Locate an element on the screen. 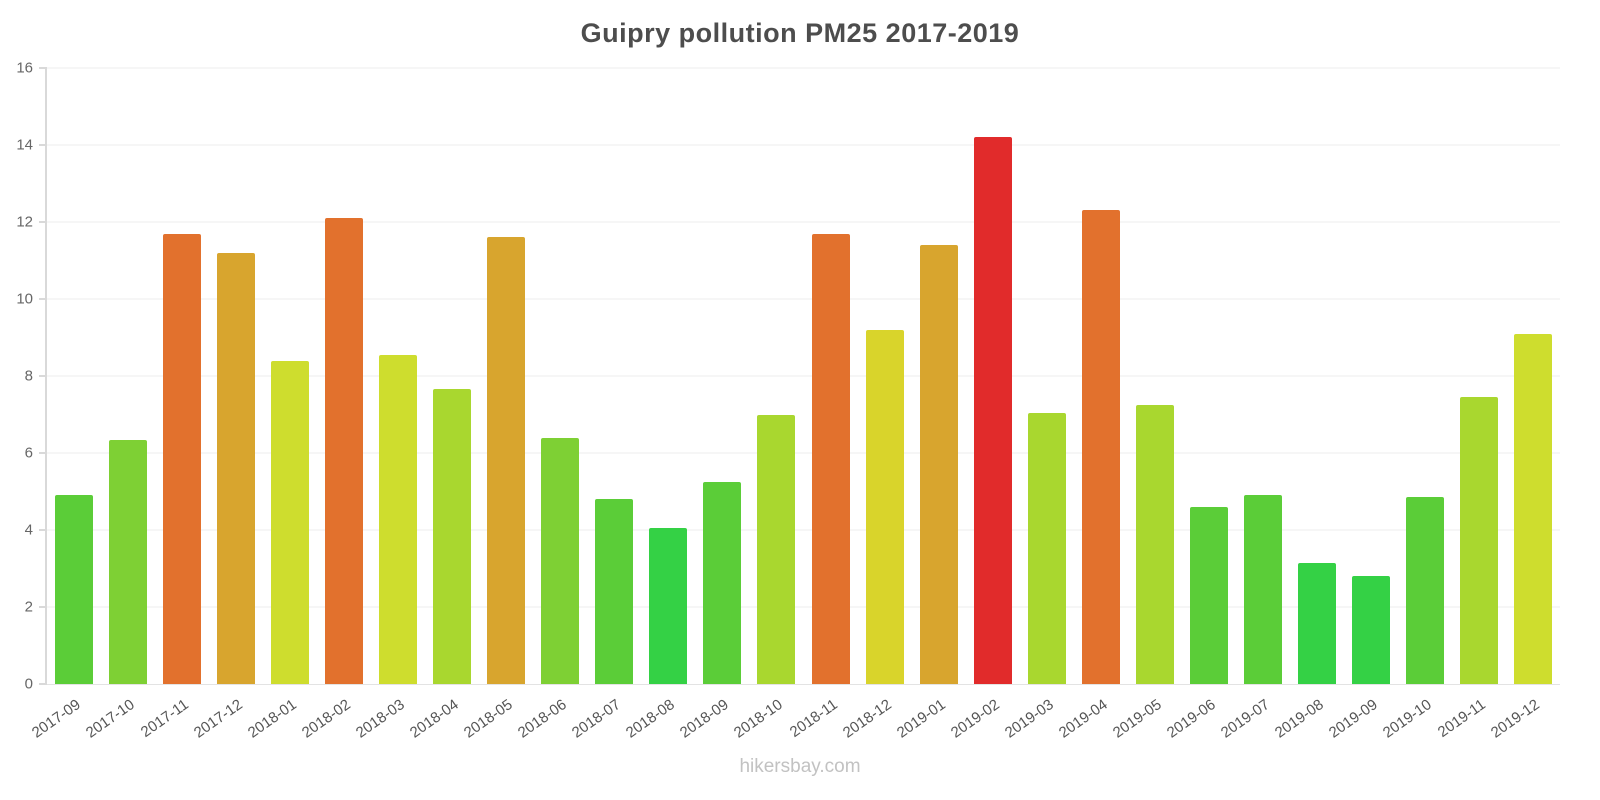 Image resolution: width=1600 pixels, height=800 pixels. y-axis-label-10: 10 is located at coordinates (24, 299).